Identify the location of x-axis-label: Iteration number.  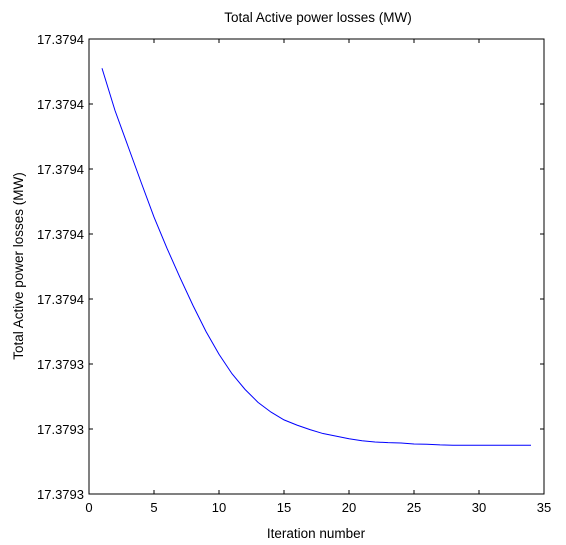
(316, 533).